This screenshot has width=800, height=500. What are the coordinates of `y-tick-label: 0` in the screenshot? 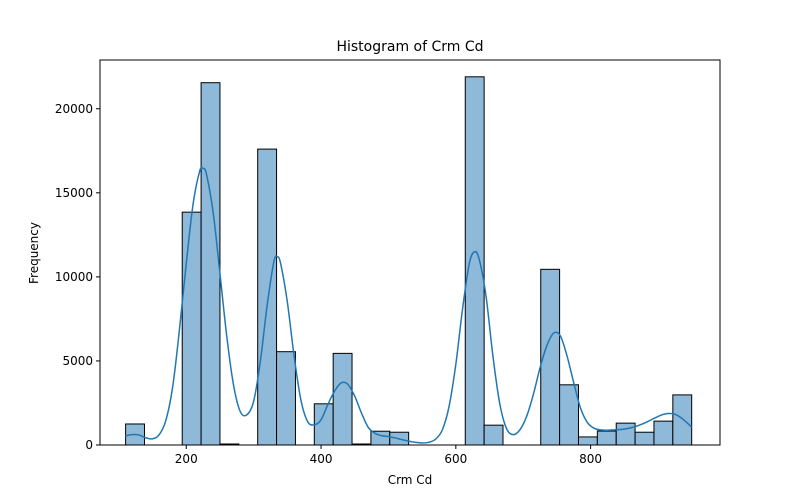 It's located at (89, 445).